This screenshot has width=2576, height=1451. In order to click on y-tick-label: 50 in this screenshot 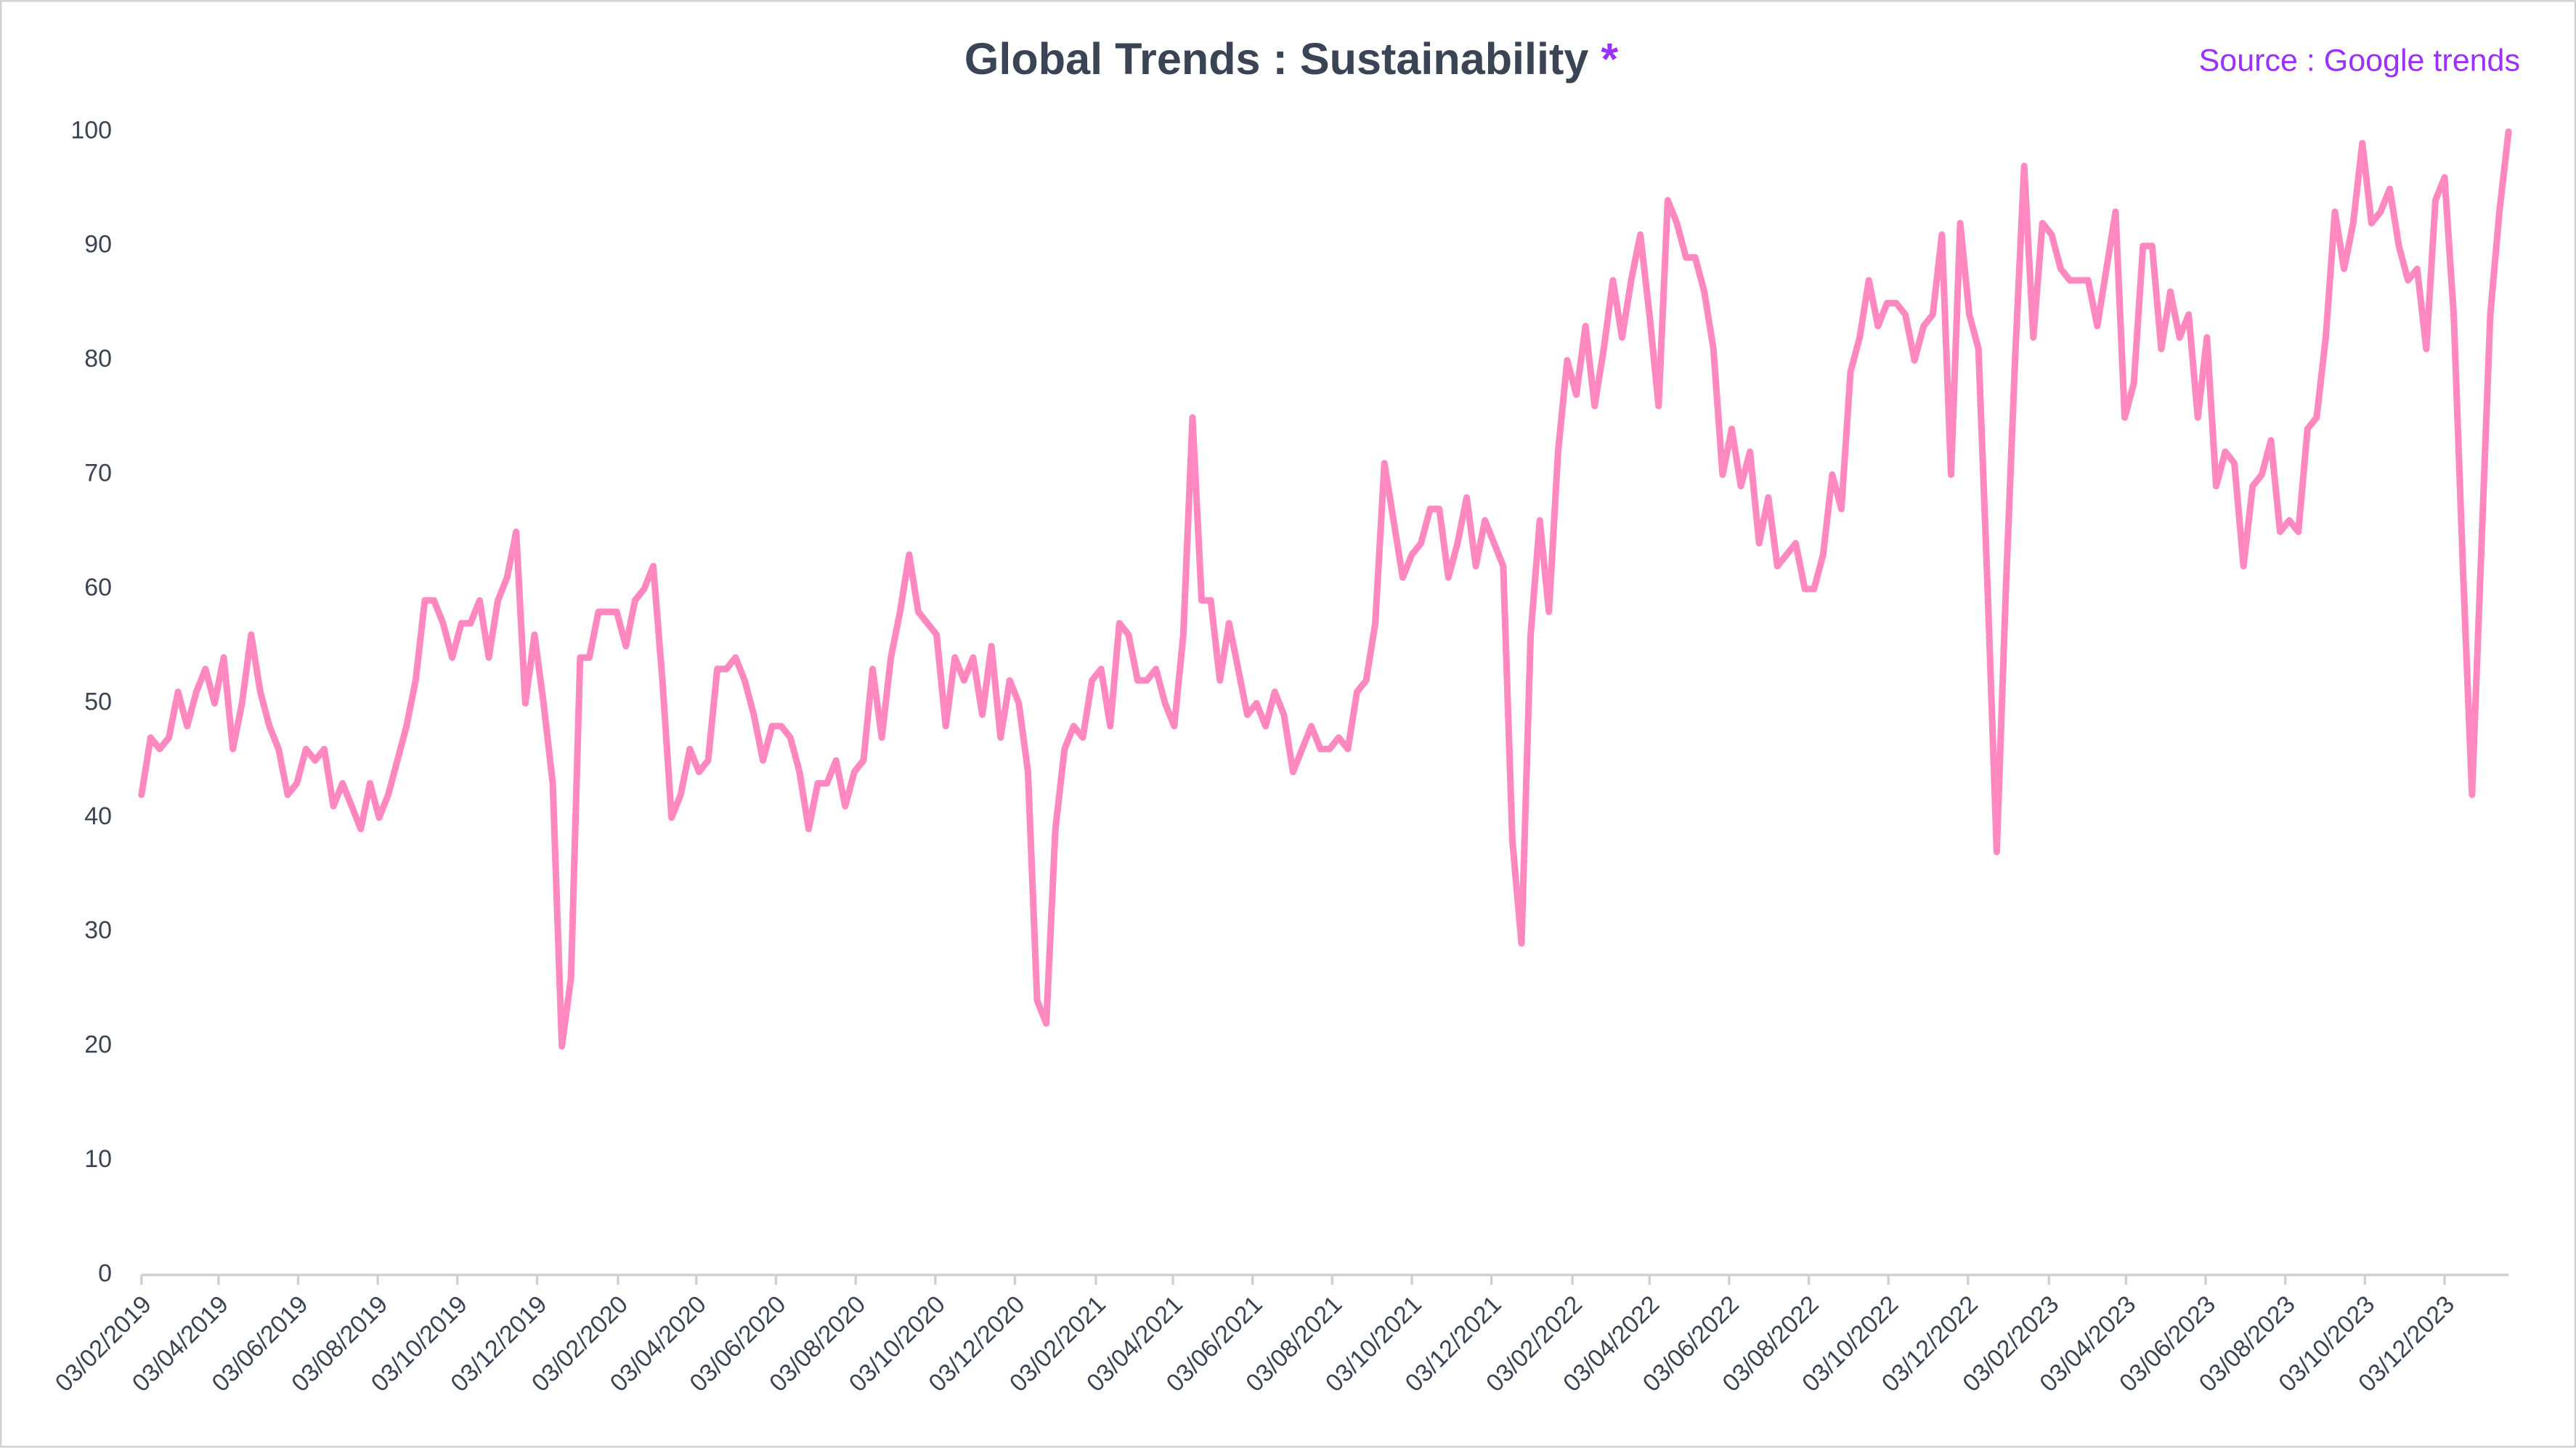, I will do `click(98, 701)`.